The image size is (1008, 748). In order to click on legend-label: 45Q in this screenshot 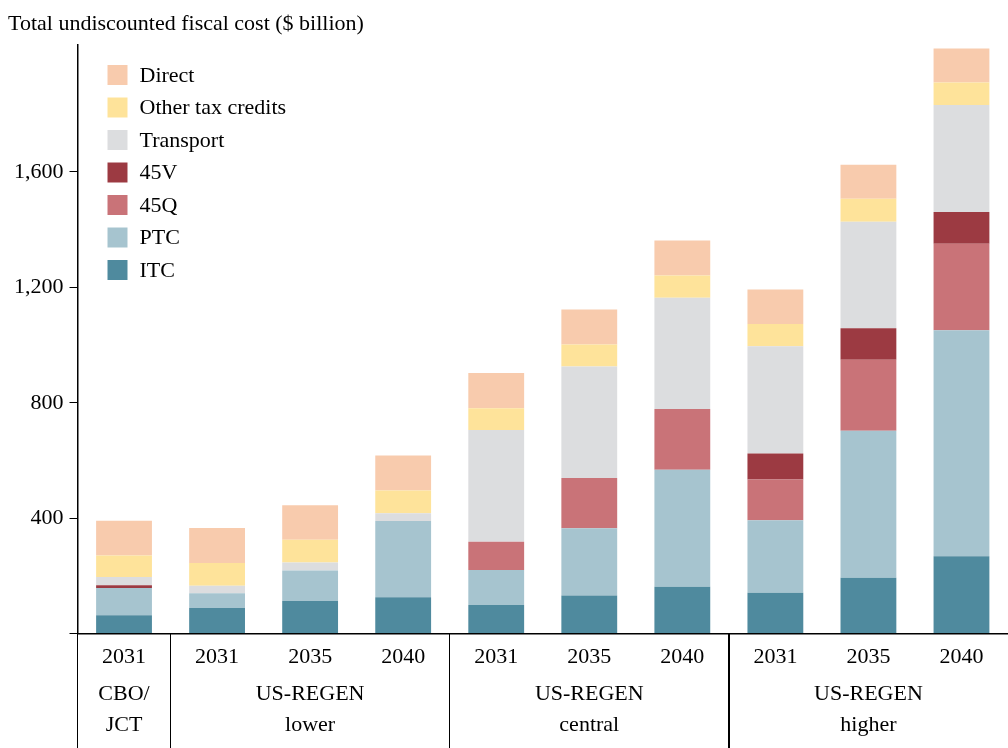, I will do `click(158, 204)`.